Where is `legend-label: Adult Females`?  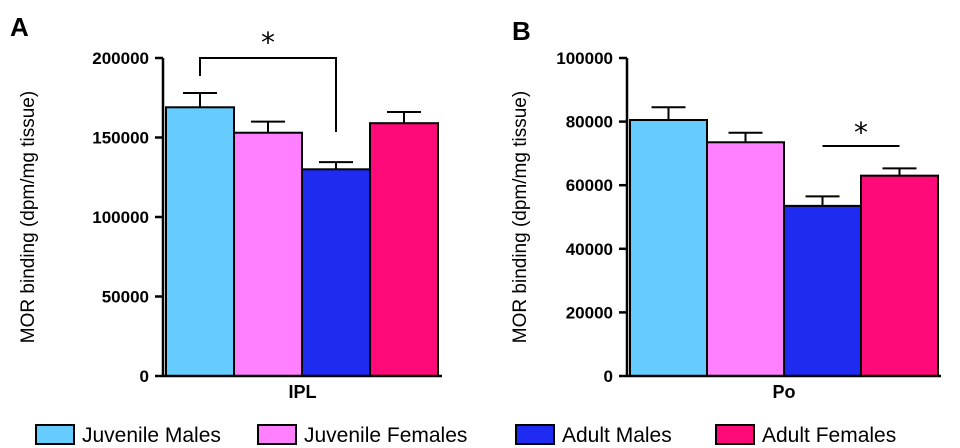
legend-label: Adult Females is located at coordinates (829, 435).